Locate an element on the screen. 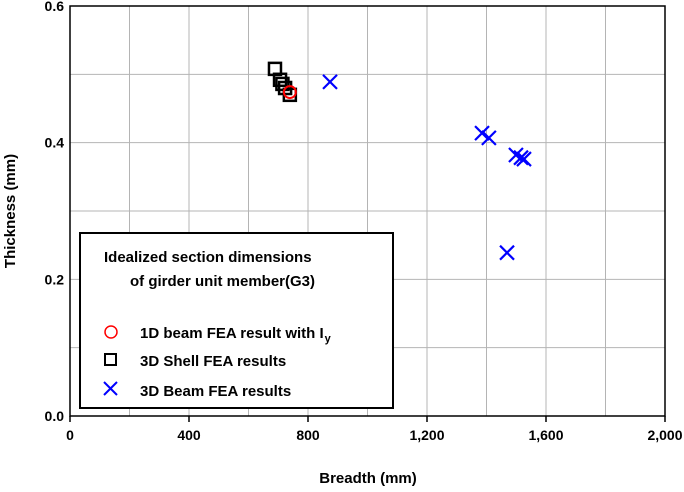  x-tick-label: 400 is located at coordinates (189, 435).